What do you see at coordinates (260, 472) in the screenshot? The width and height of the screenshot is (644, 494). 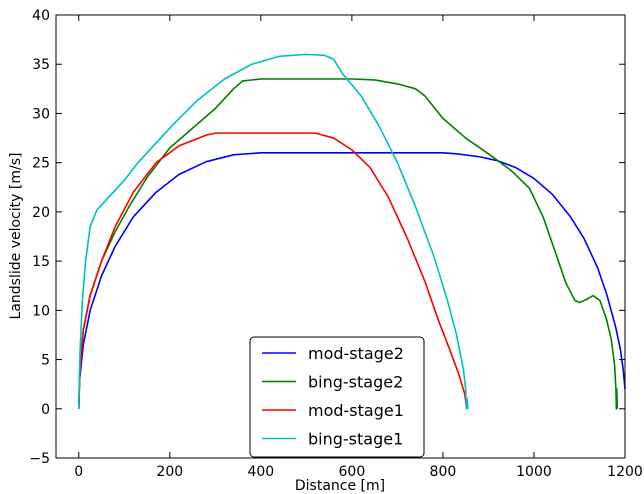 I see `x-tick-label: 400` at bounding box center [260, 472].